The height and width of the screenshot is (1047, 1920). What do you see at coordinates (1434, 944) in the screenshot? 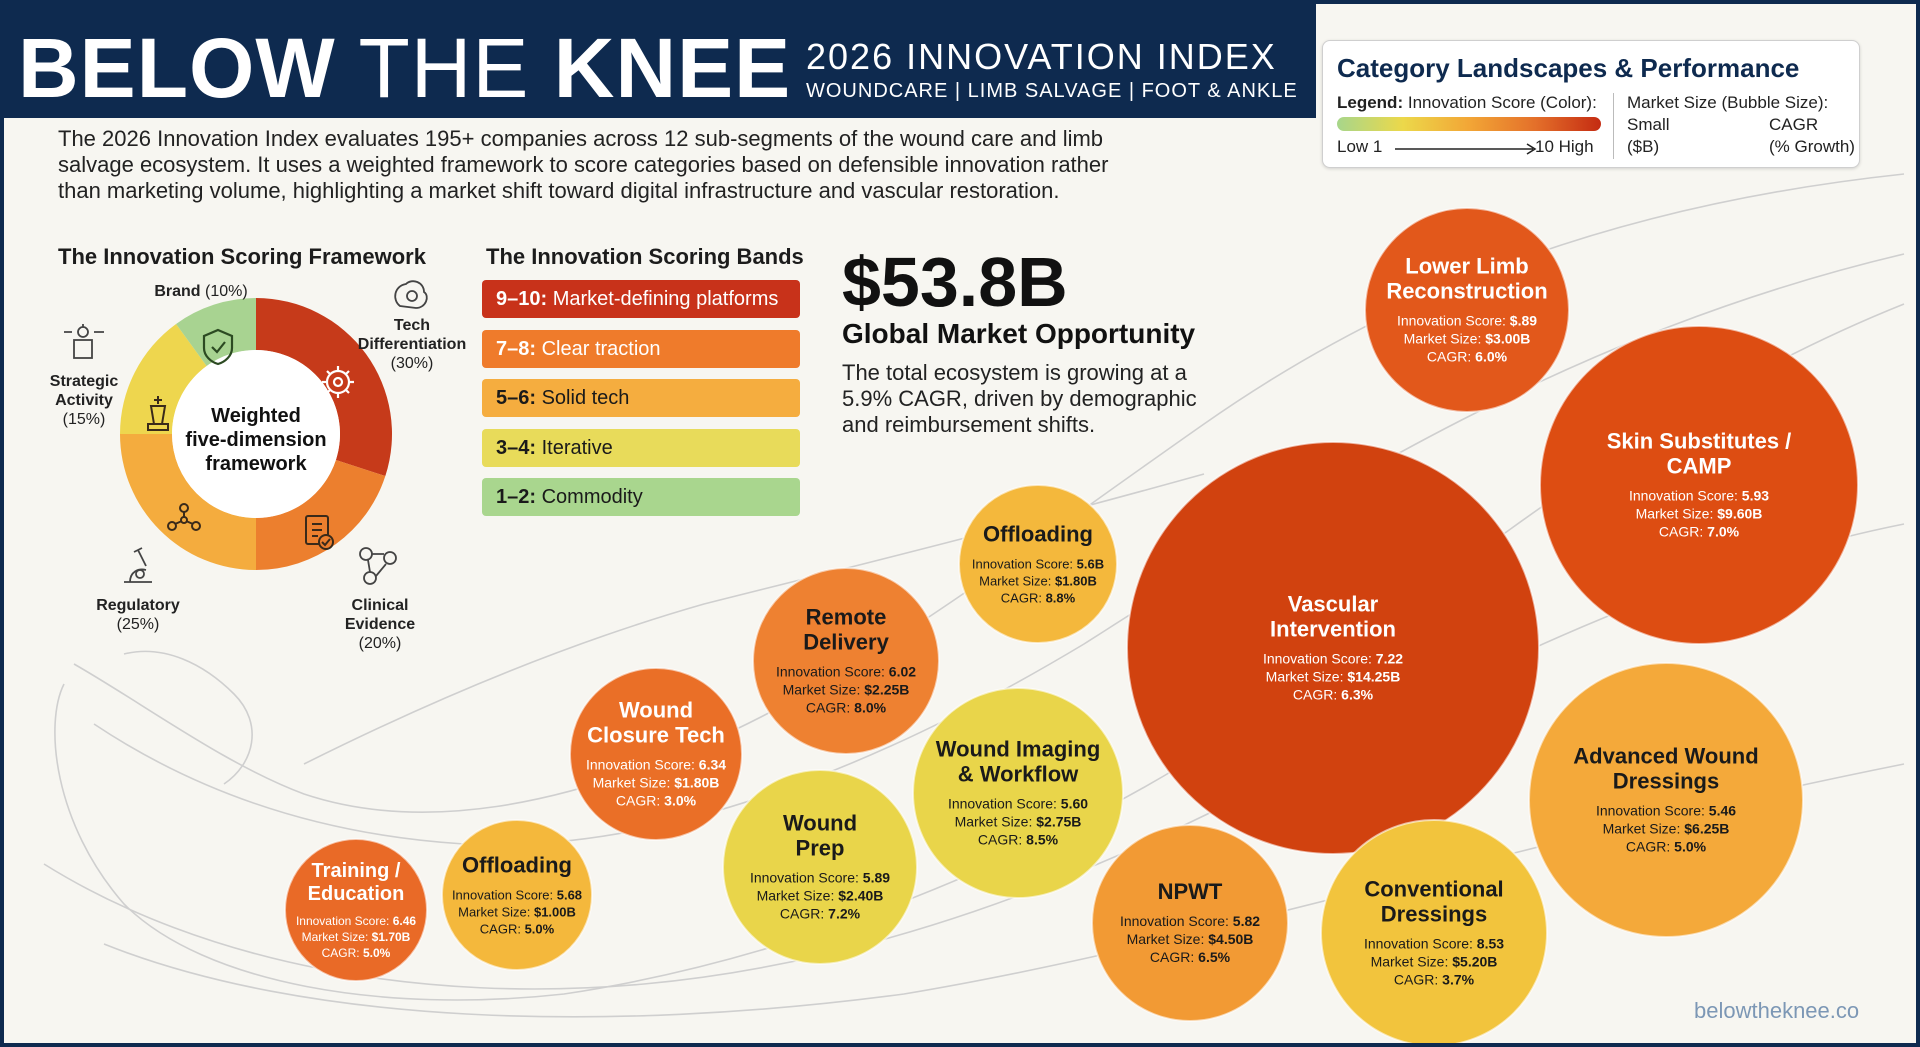
I see `bubble-innovation-score: Innovation Score: 8.53` at bounding box center [1434, 944].